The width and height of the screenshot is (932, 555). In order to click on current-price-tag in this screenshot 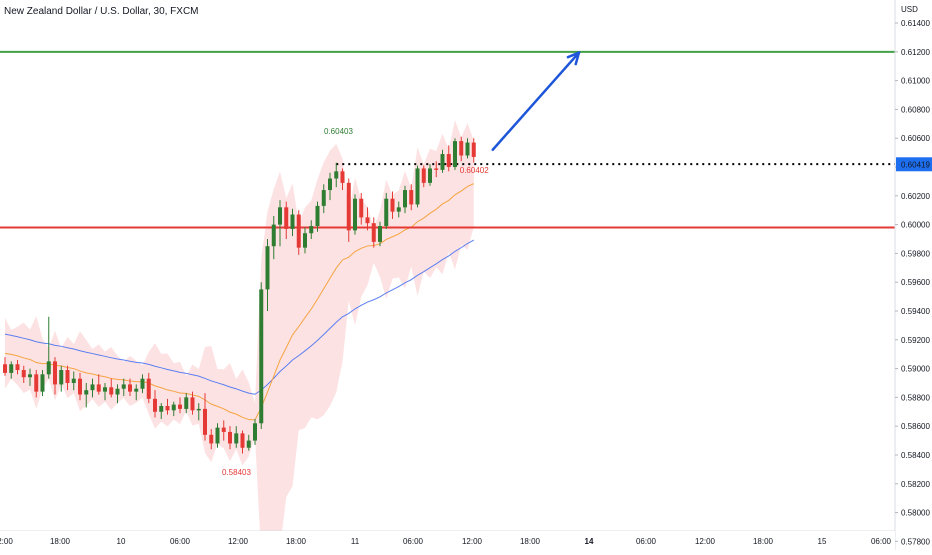, I will do `click(914, 164)`.